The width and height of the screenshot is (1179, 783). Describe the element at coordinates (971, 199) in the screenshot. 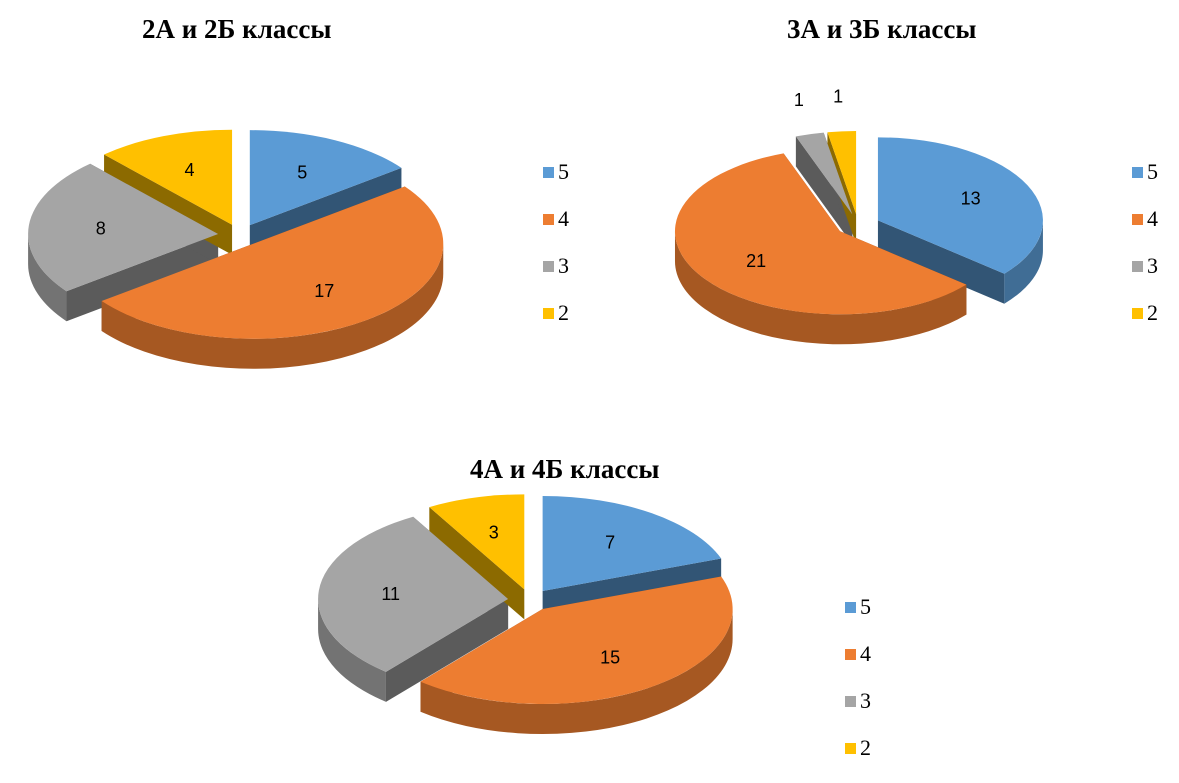

I see `slice-data-label: 13` at that location.